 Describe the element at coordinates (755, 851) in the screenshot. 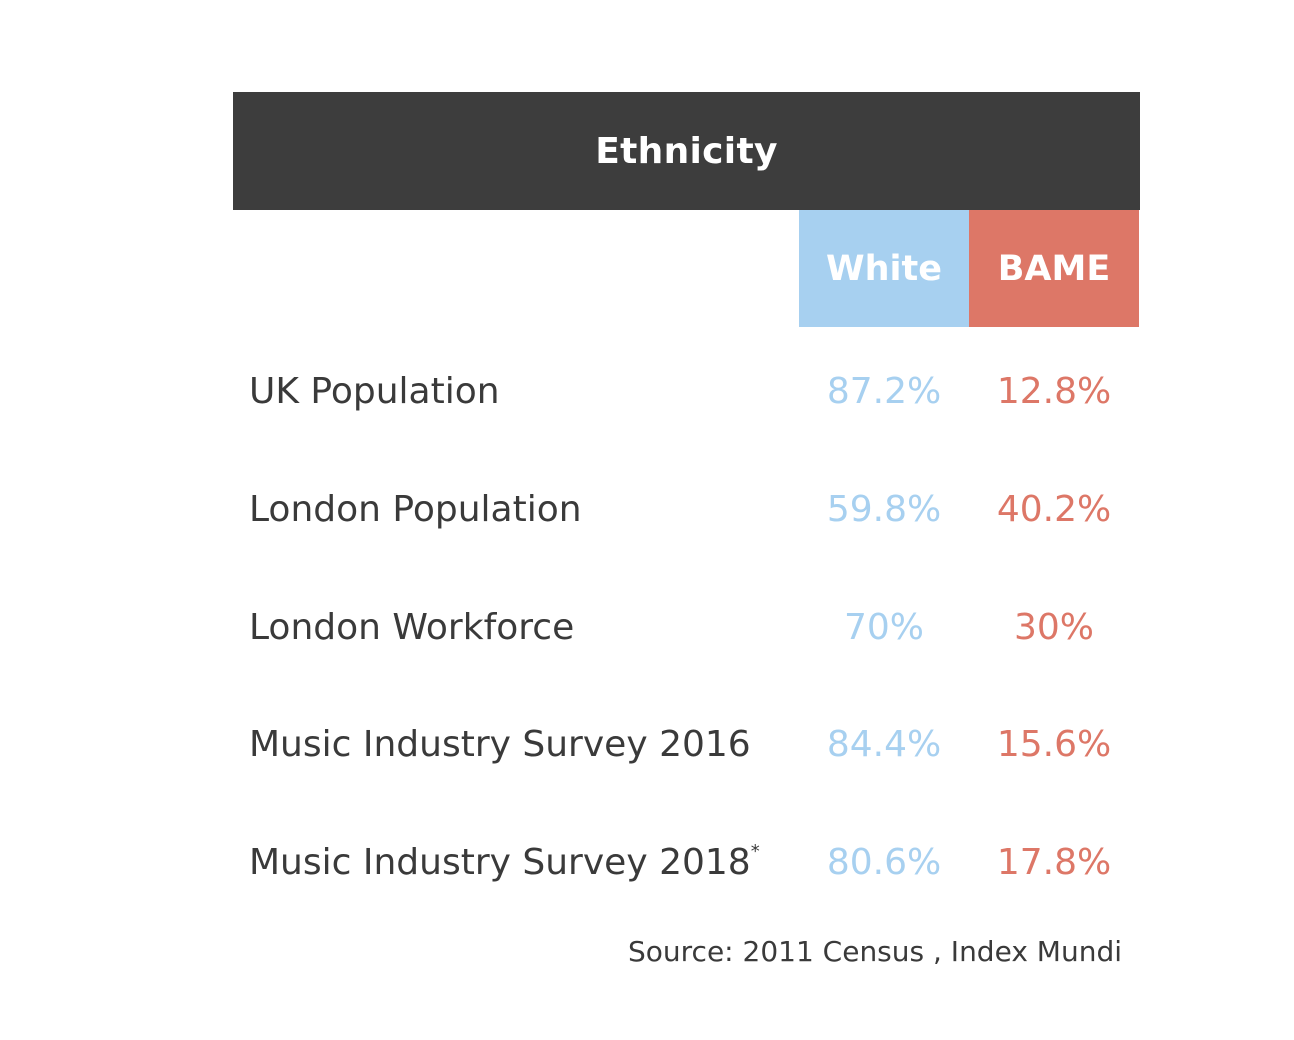

I see `footnote-marker: *` at that location.